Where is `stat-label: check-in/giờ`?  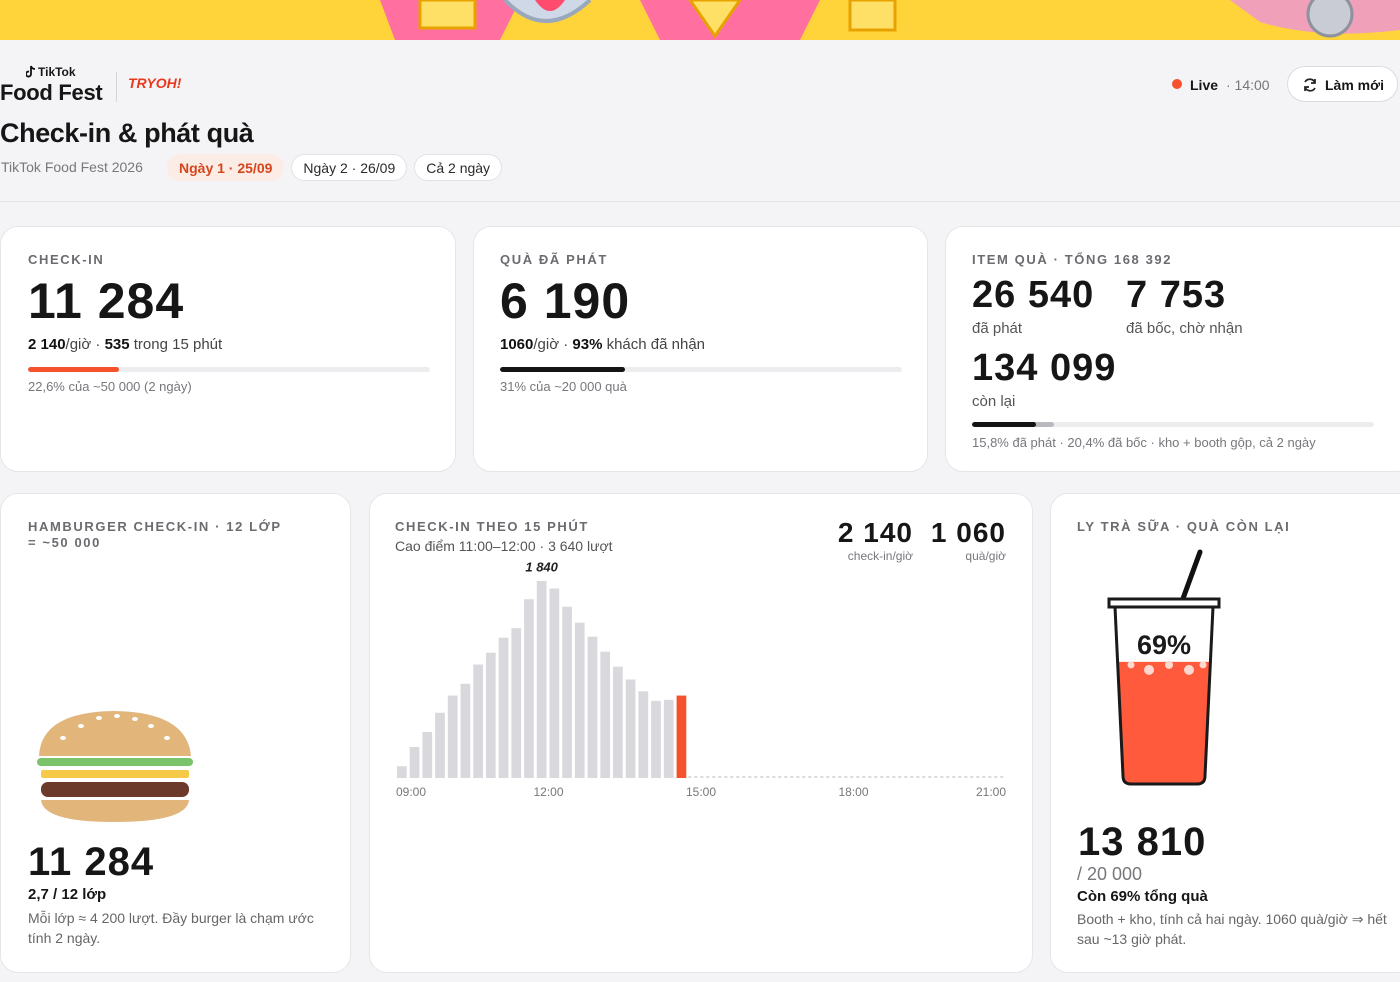
stat-label: check-in/giờ is located at coordinates (880, 556).